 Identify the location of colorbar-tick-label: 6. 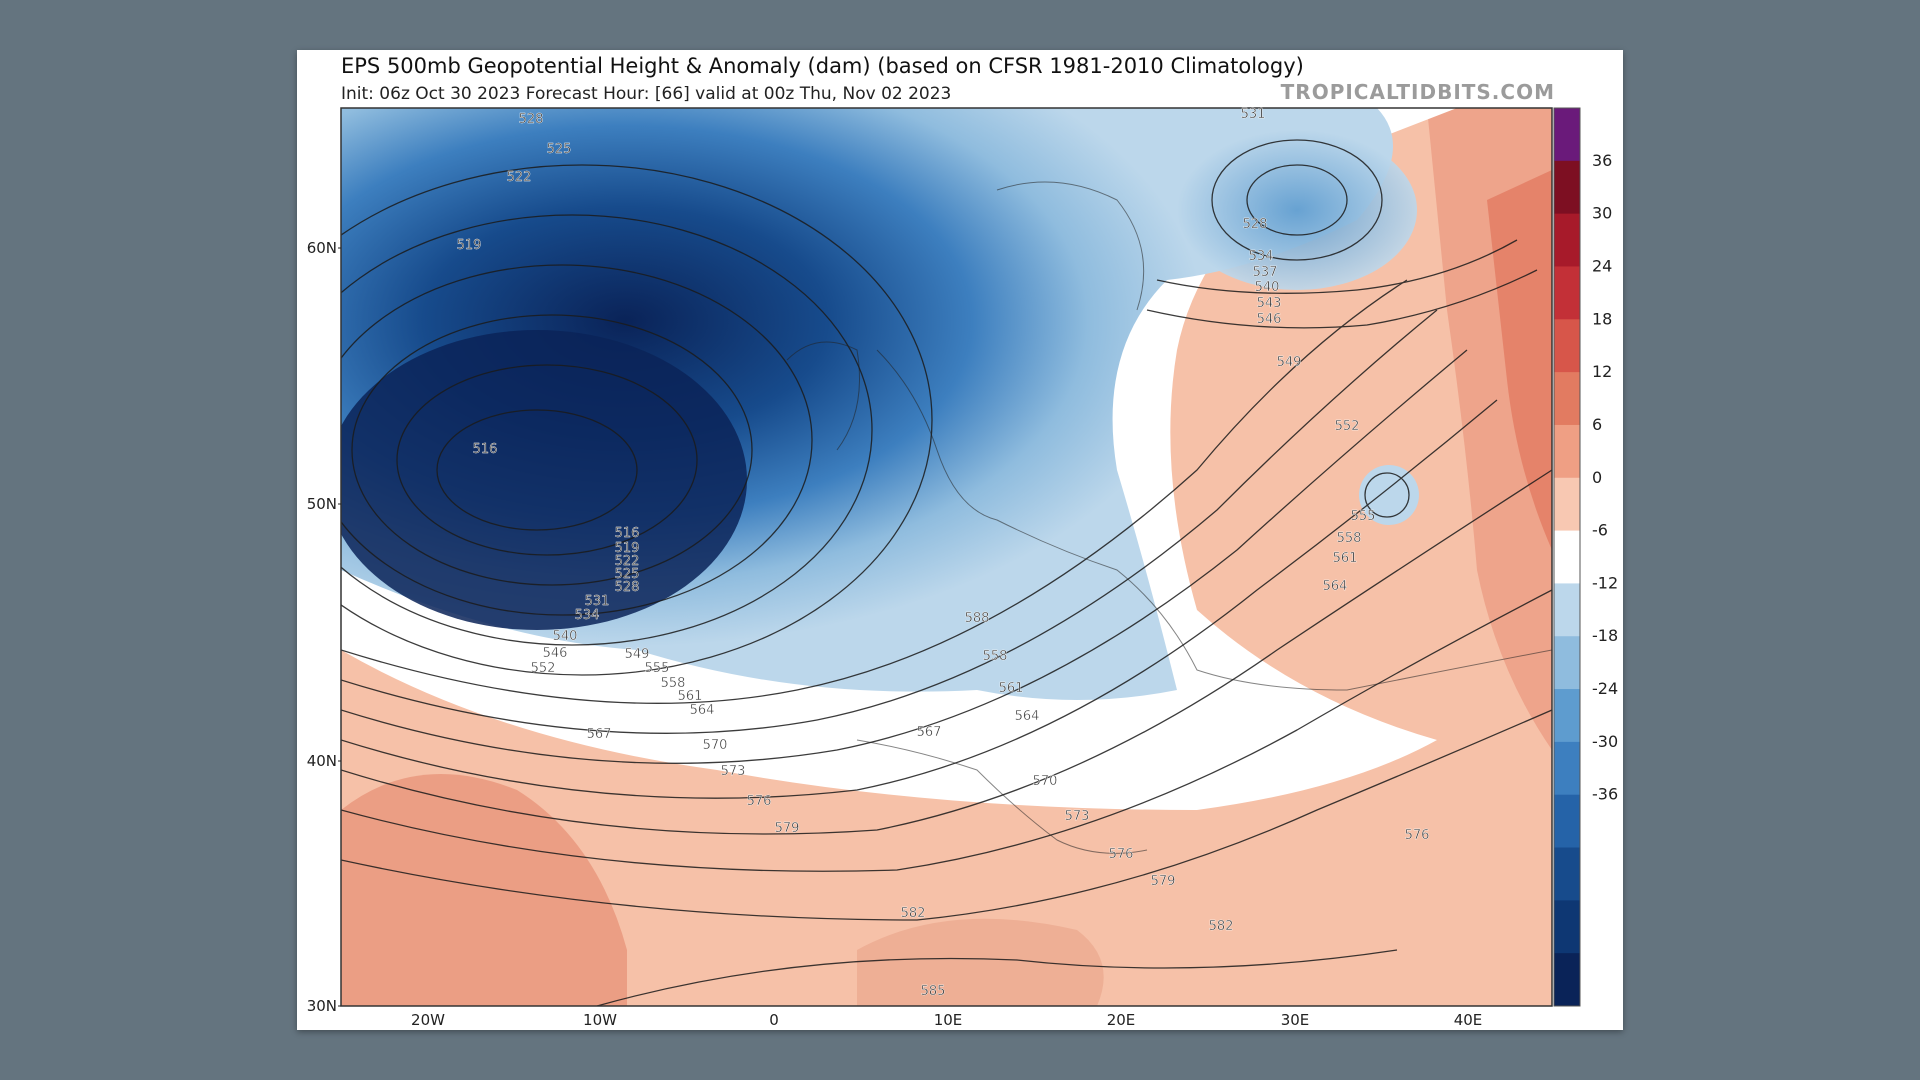
(1597, 424).